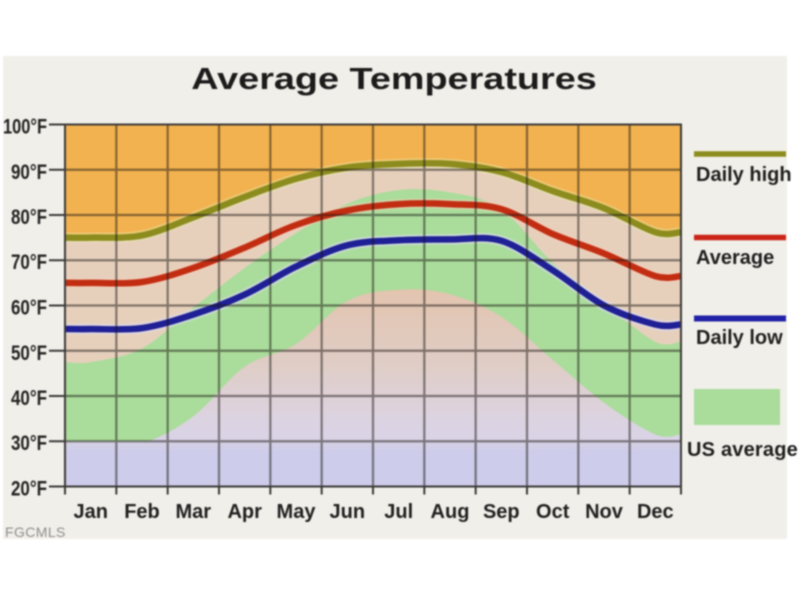 Image resolution: width=800 pixels, height=605 pixels. I want to click on svg-text: 30°F, so click(29, 443).